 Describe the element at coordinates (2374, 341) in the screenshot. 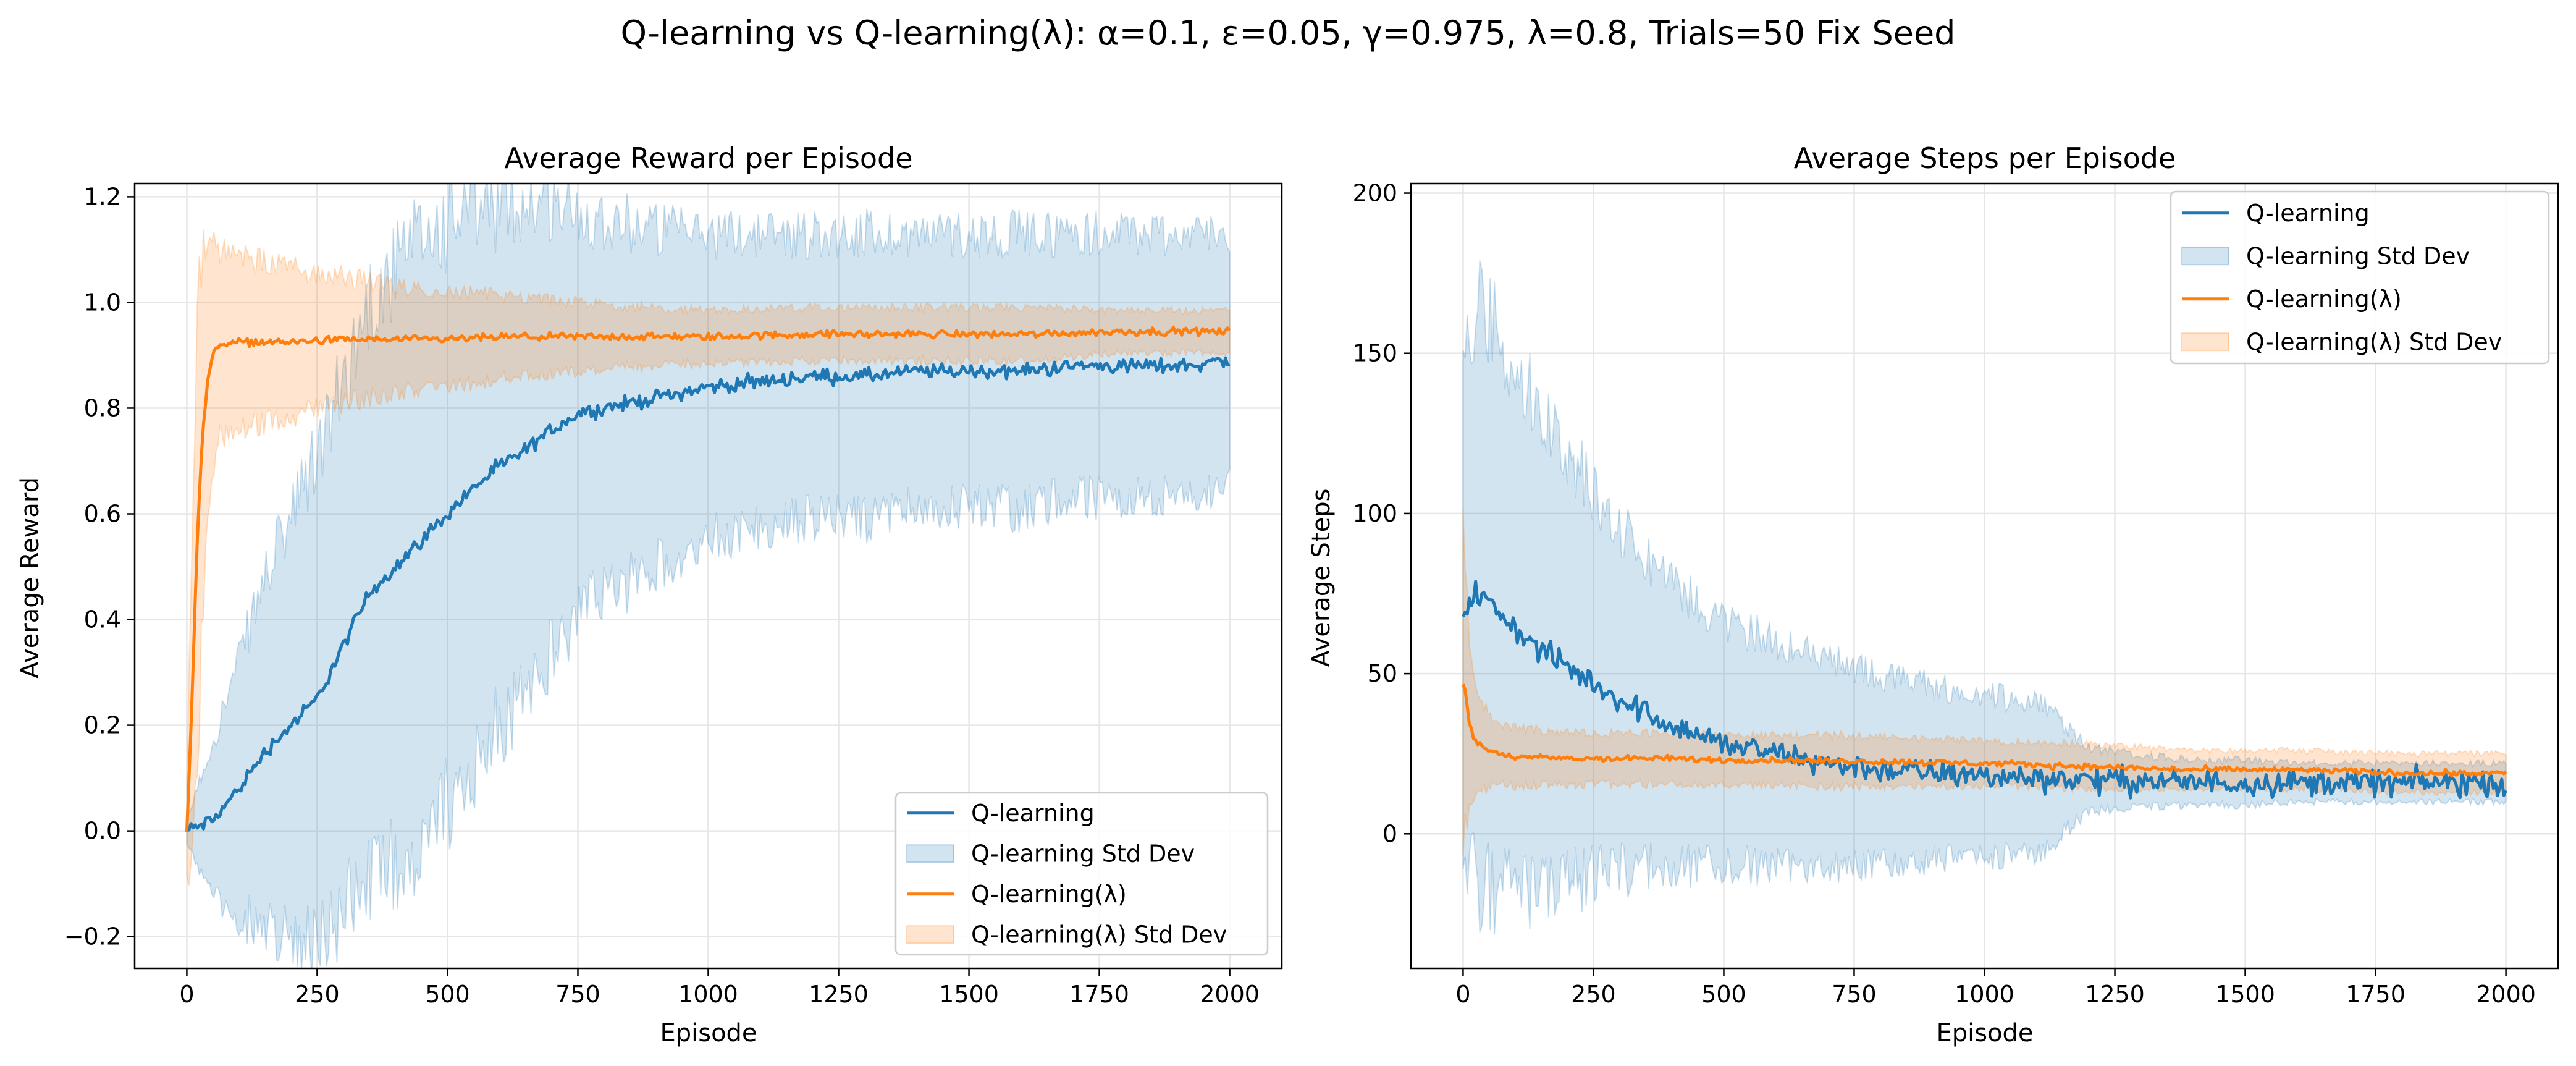

I see `steps-chart-legend-label: Q-learning(λ) Std Dev` at that location.